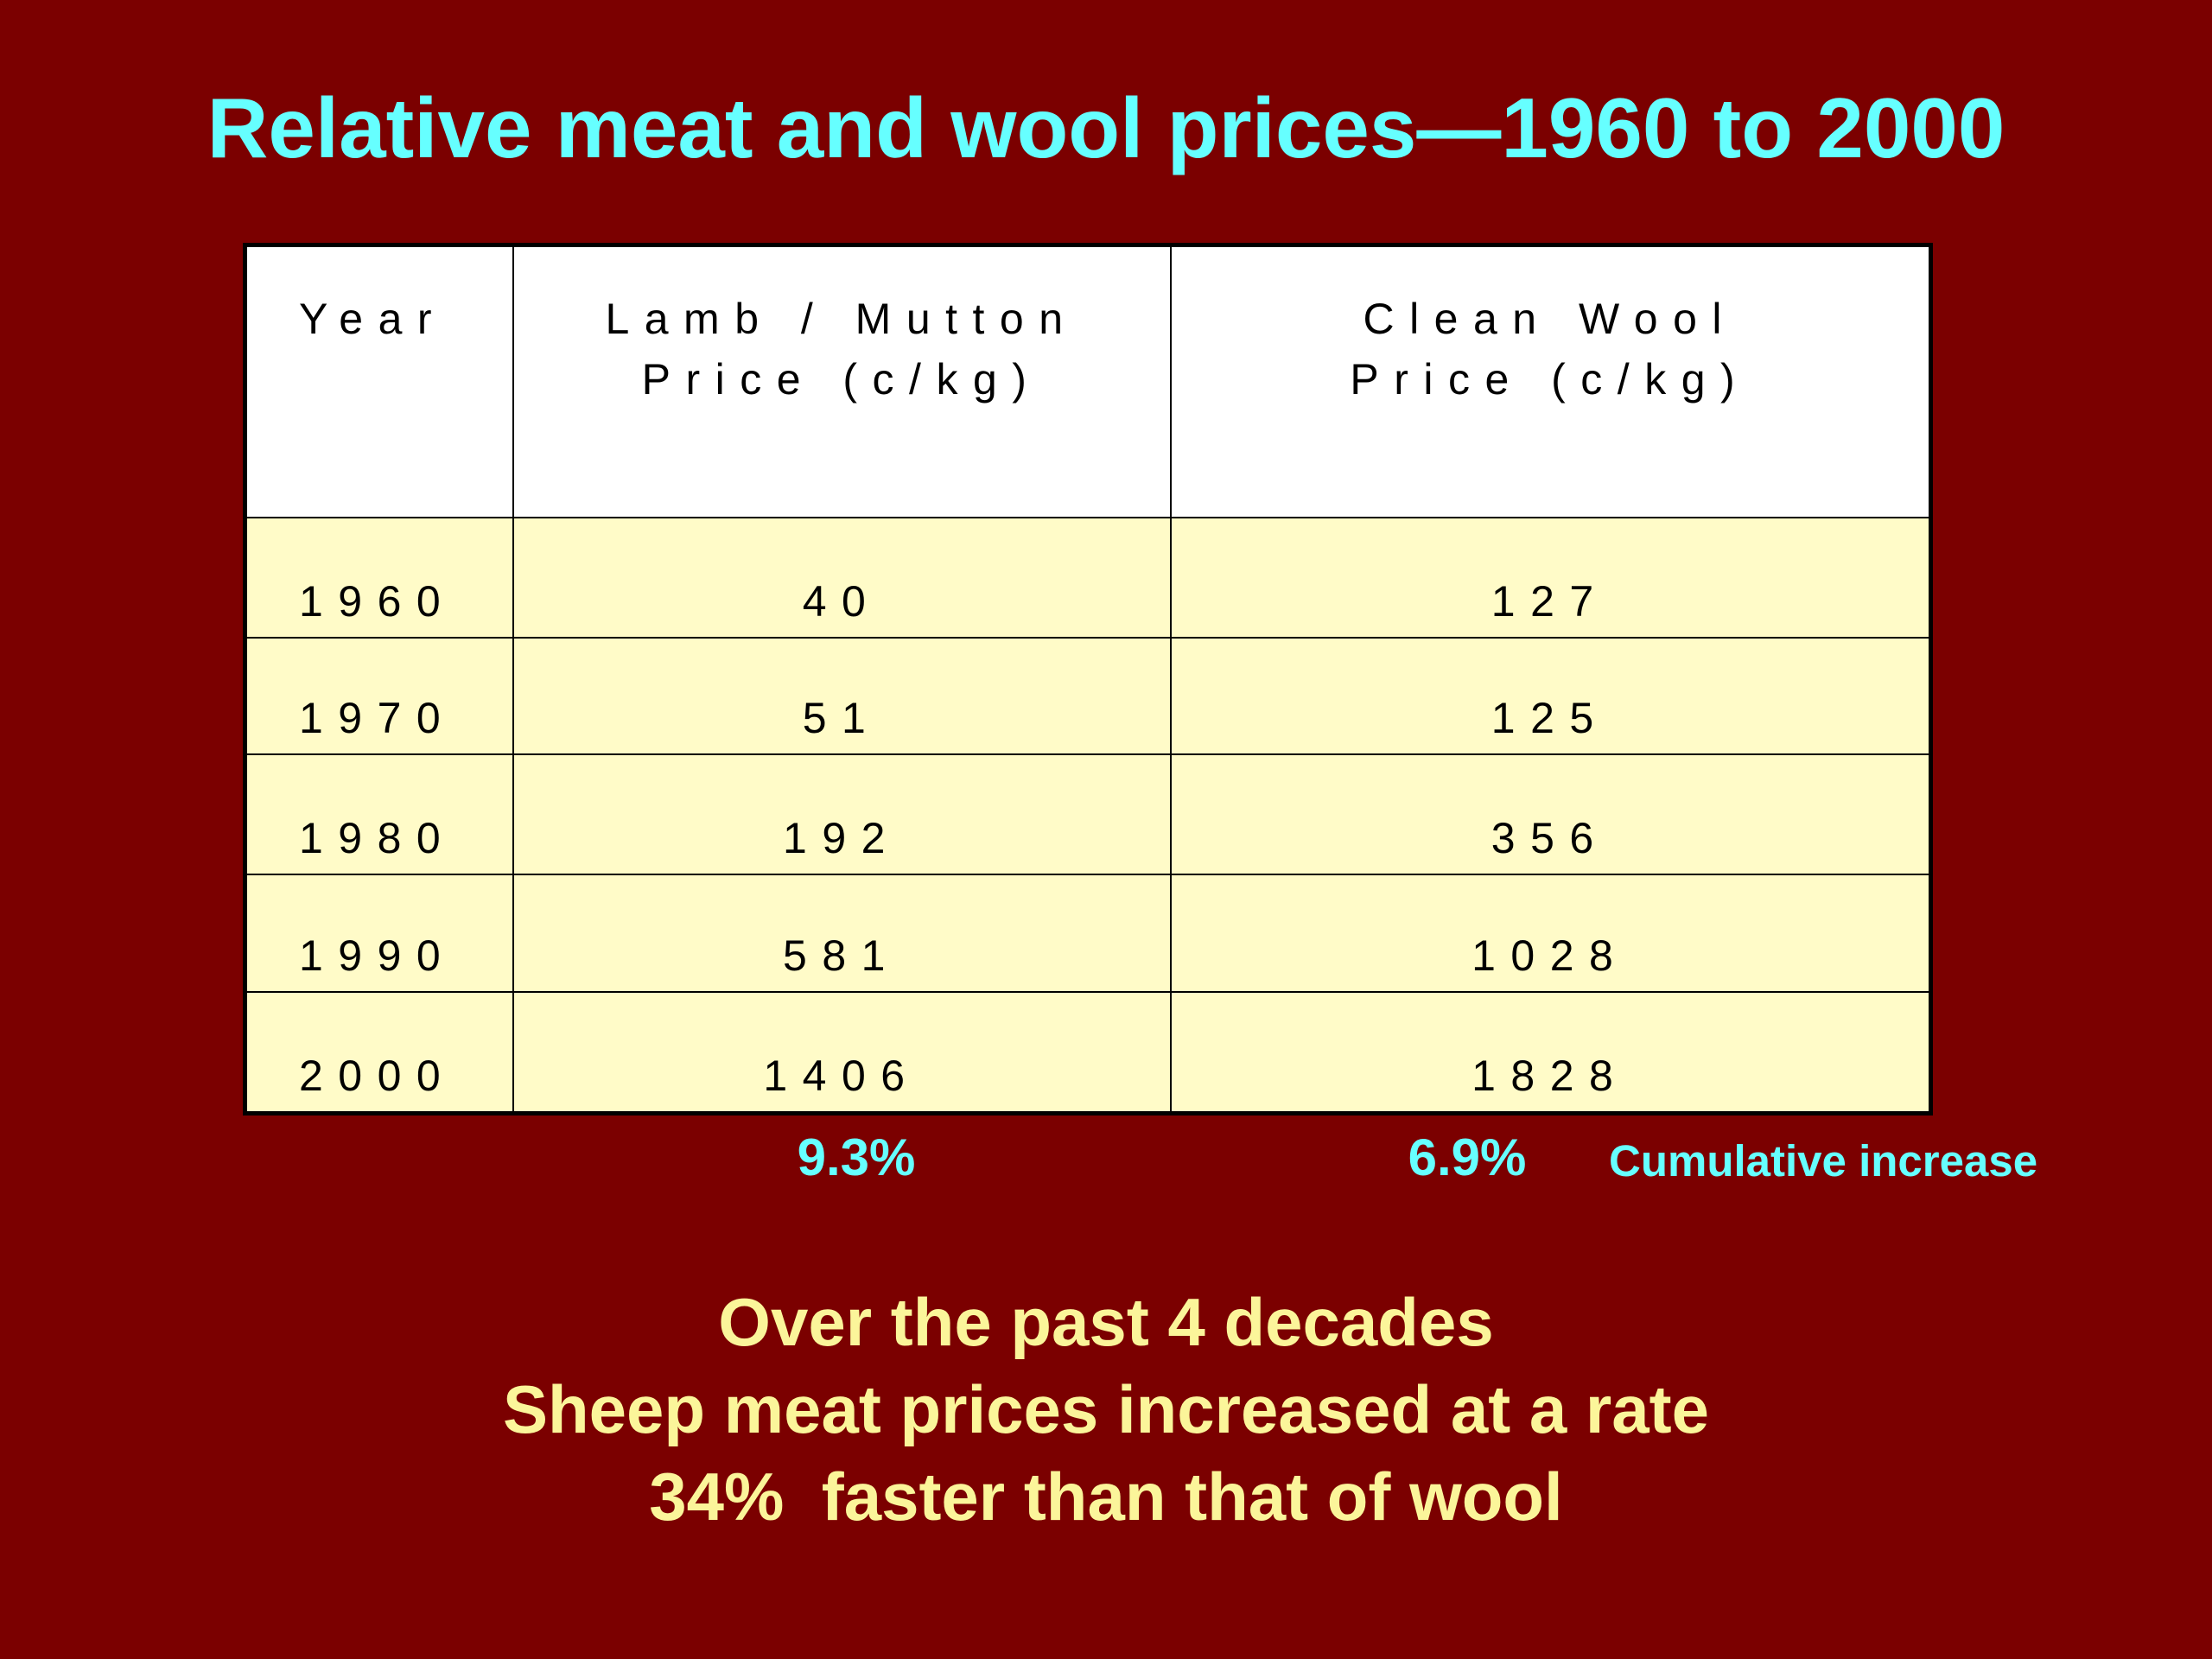  Describe the element at coordinates (1550, 319) in the screenshot. I see `header-line: Clean Wool` at that location.